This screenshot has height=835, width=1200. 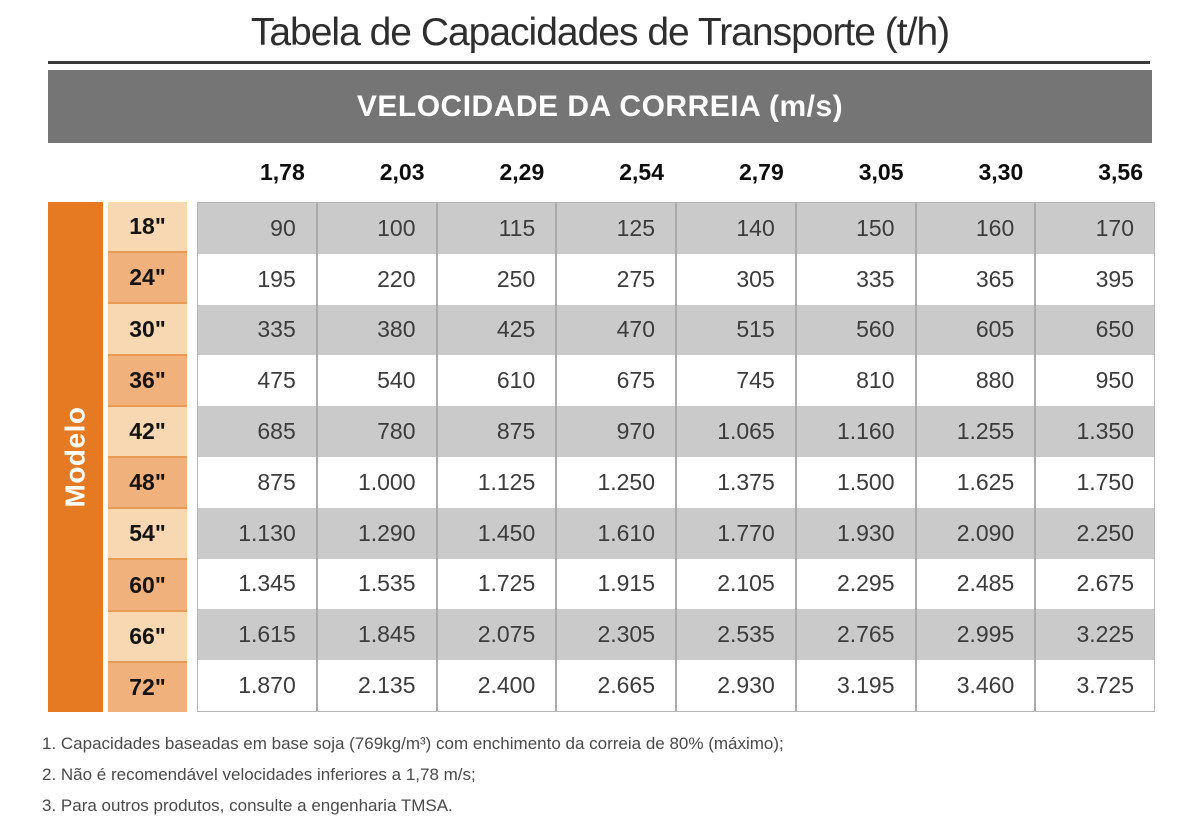 What do you see at coordinates (375, 635) in the screenshot?
I see `capacity-cell: 1.845` at bounding box center [375, 635].